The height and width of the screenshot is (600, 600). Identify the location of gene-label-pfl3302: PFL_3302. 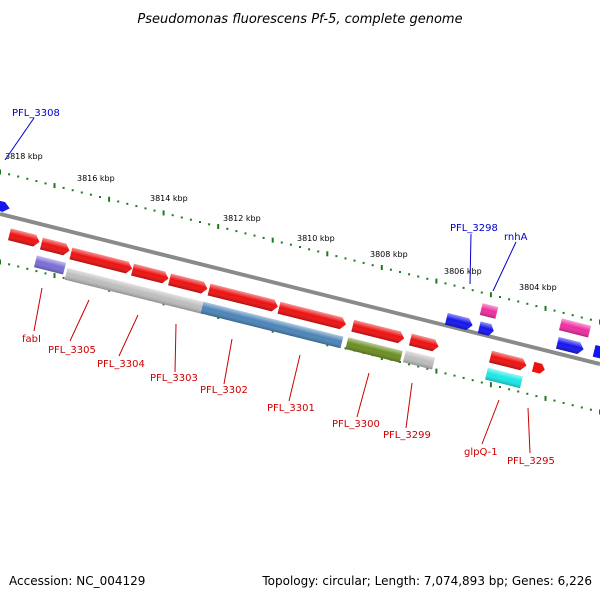
(224, 390).